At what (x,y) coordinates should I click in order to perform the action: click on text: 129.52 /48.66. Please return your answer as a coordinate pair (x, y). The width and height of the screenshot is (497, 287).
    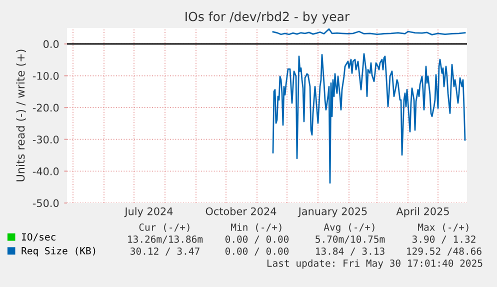
    Looking at the image, I should click on (444, 251).